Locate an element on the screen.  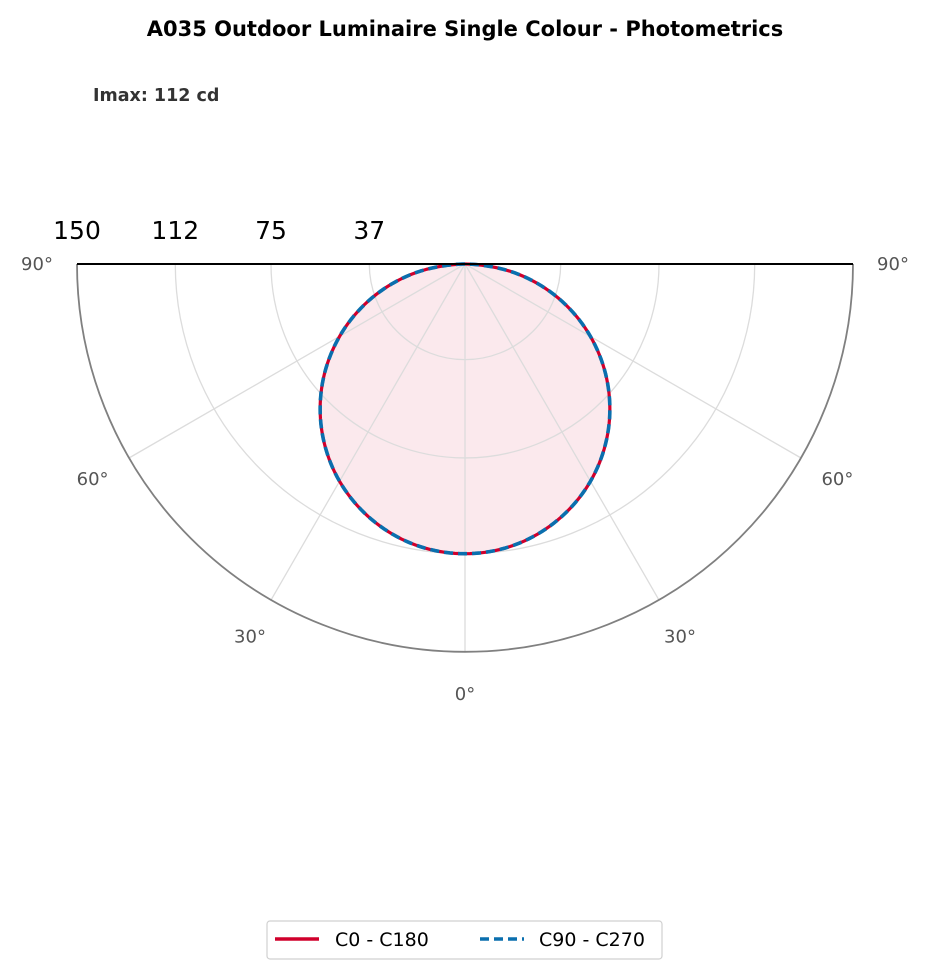
imax-annotation: Imax: 112 cd is located at coordinates (156, 96).